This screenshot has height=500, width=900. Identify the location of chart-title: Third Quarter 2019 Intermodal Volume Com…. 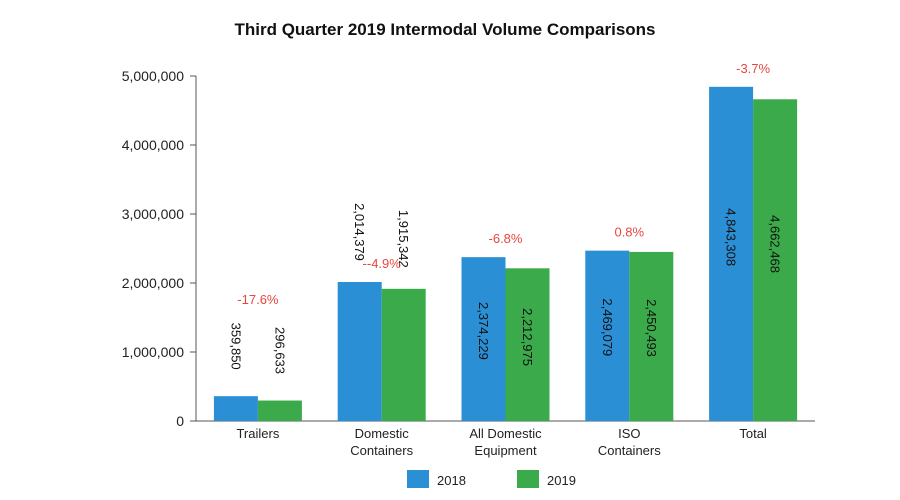
(444, 29).